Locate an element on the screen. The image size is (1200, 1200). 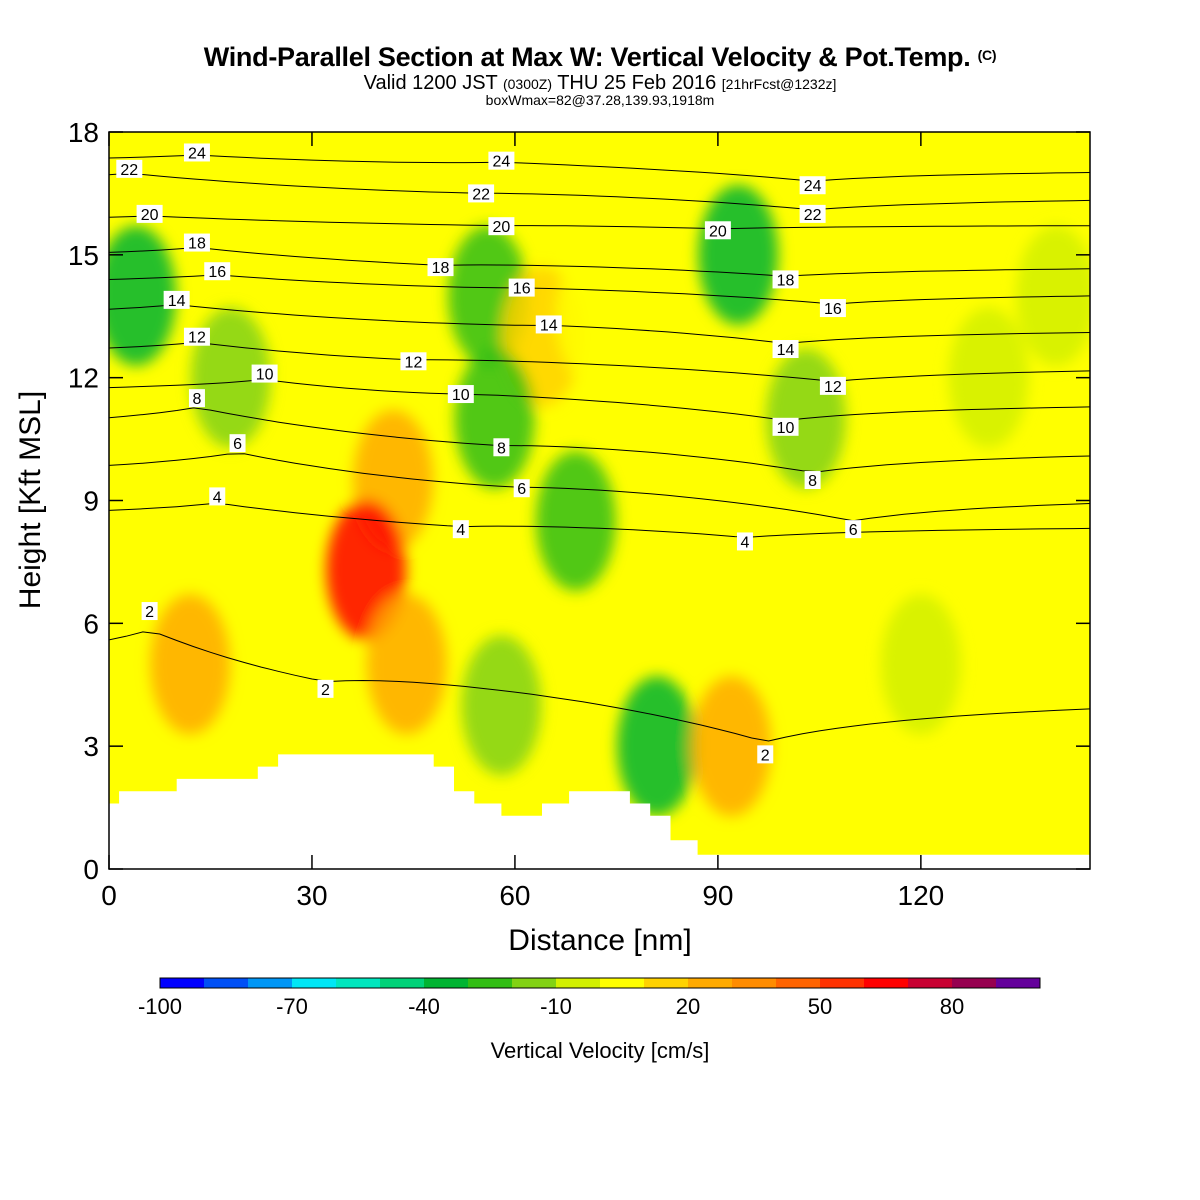
valid-main: Valid 1200 JST is located at coordinates (430, 83).